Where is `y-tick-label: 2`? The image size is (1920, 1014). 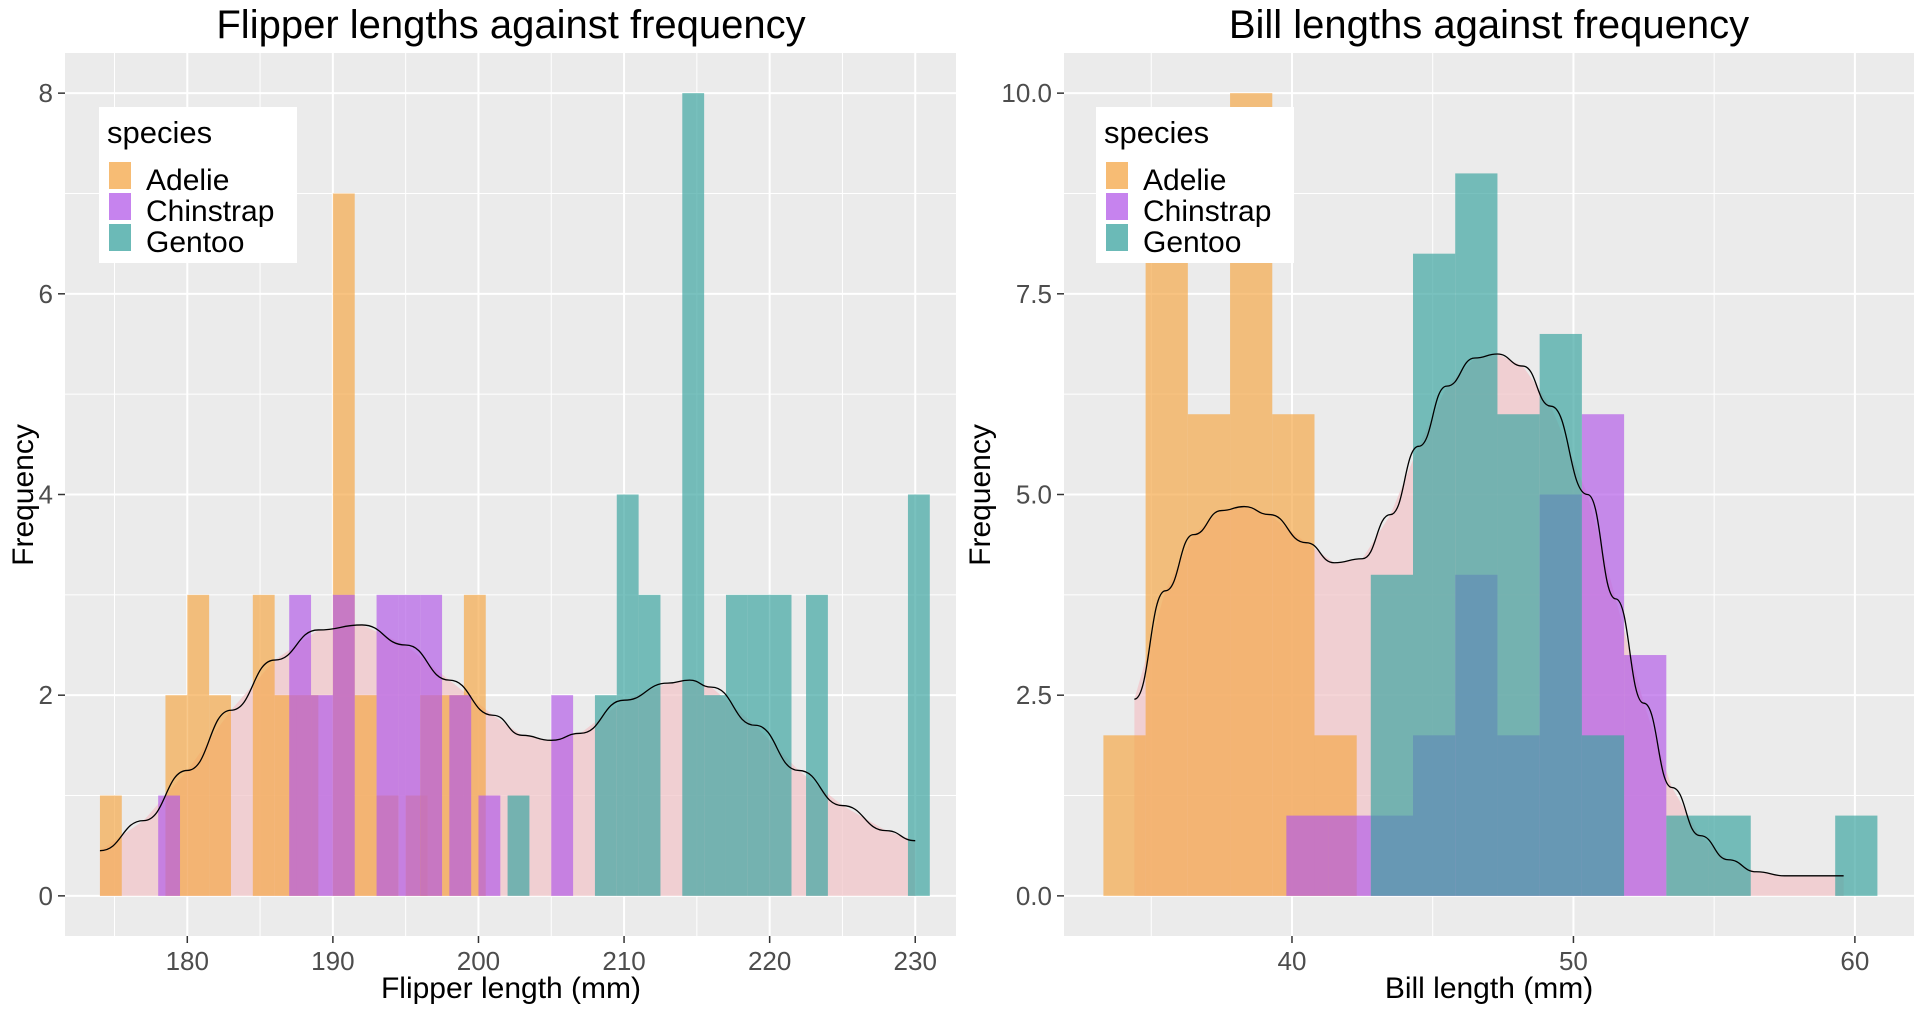
y-tick-label: 2 is located at coordinates (46, 695).